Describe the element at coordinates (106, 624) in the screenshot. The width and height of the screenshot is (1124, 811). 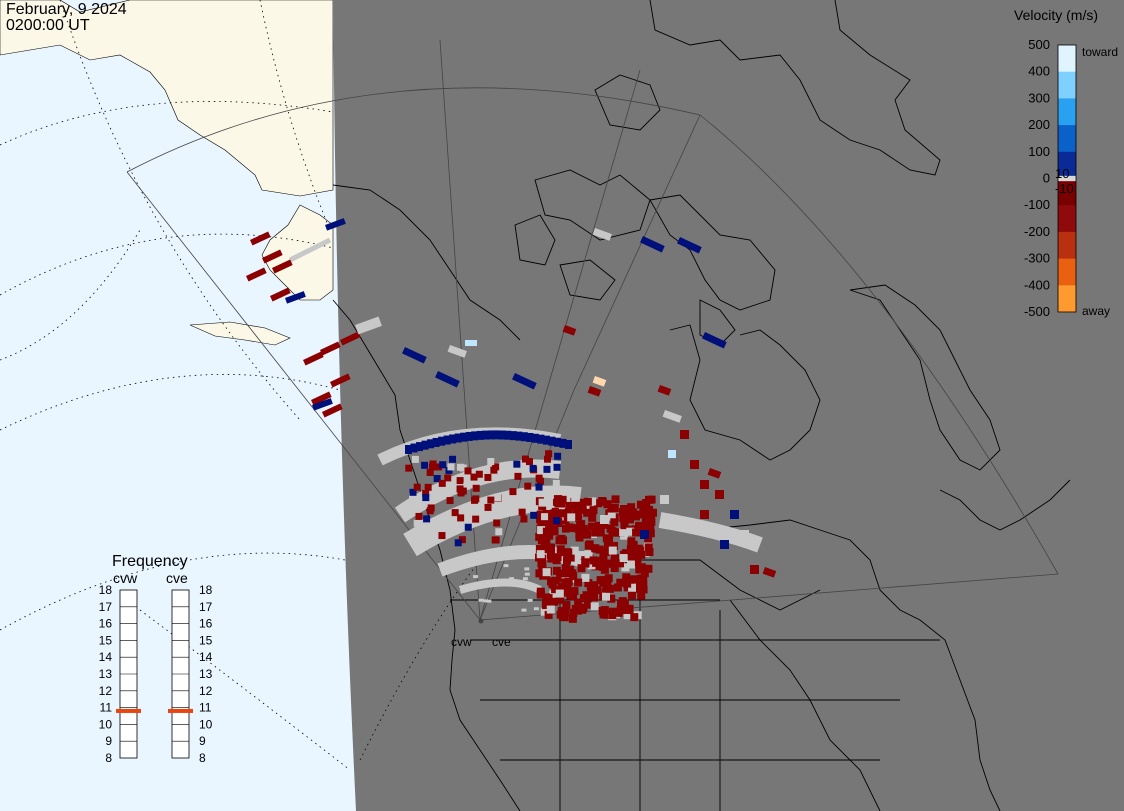
I see `frequency-tick-label-left: 16` at that location.